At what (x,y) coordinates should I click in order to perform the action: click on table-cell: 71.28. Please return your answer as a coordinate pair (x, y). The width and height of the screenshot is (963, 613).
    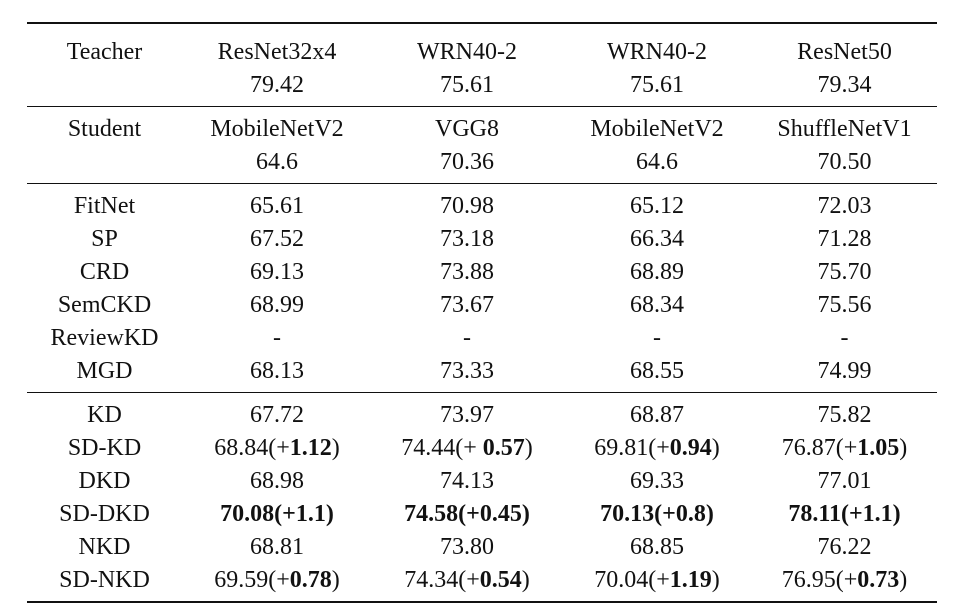
    Looking at the image, I should click on (844, 239).